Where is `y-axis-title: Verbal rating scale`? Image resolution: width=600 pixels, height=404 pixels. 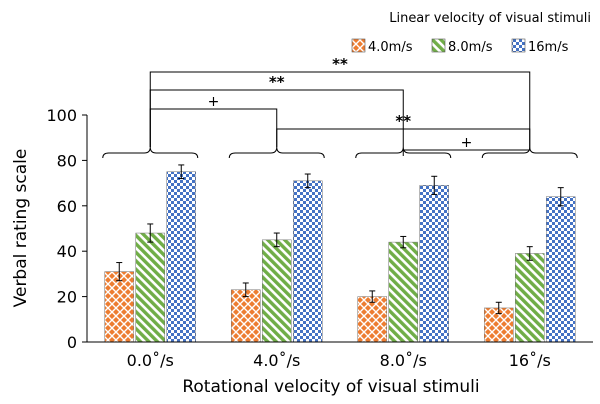
y-axis-title: Verbal rating scale is located at coordinates (21, 228).